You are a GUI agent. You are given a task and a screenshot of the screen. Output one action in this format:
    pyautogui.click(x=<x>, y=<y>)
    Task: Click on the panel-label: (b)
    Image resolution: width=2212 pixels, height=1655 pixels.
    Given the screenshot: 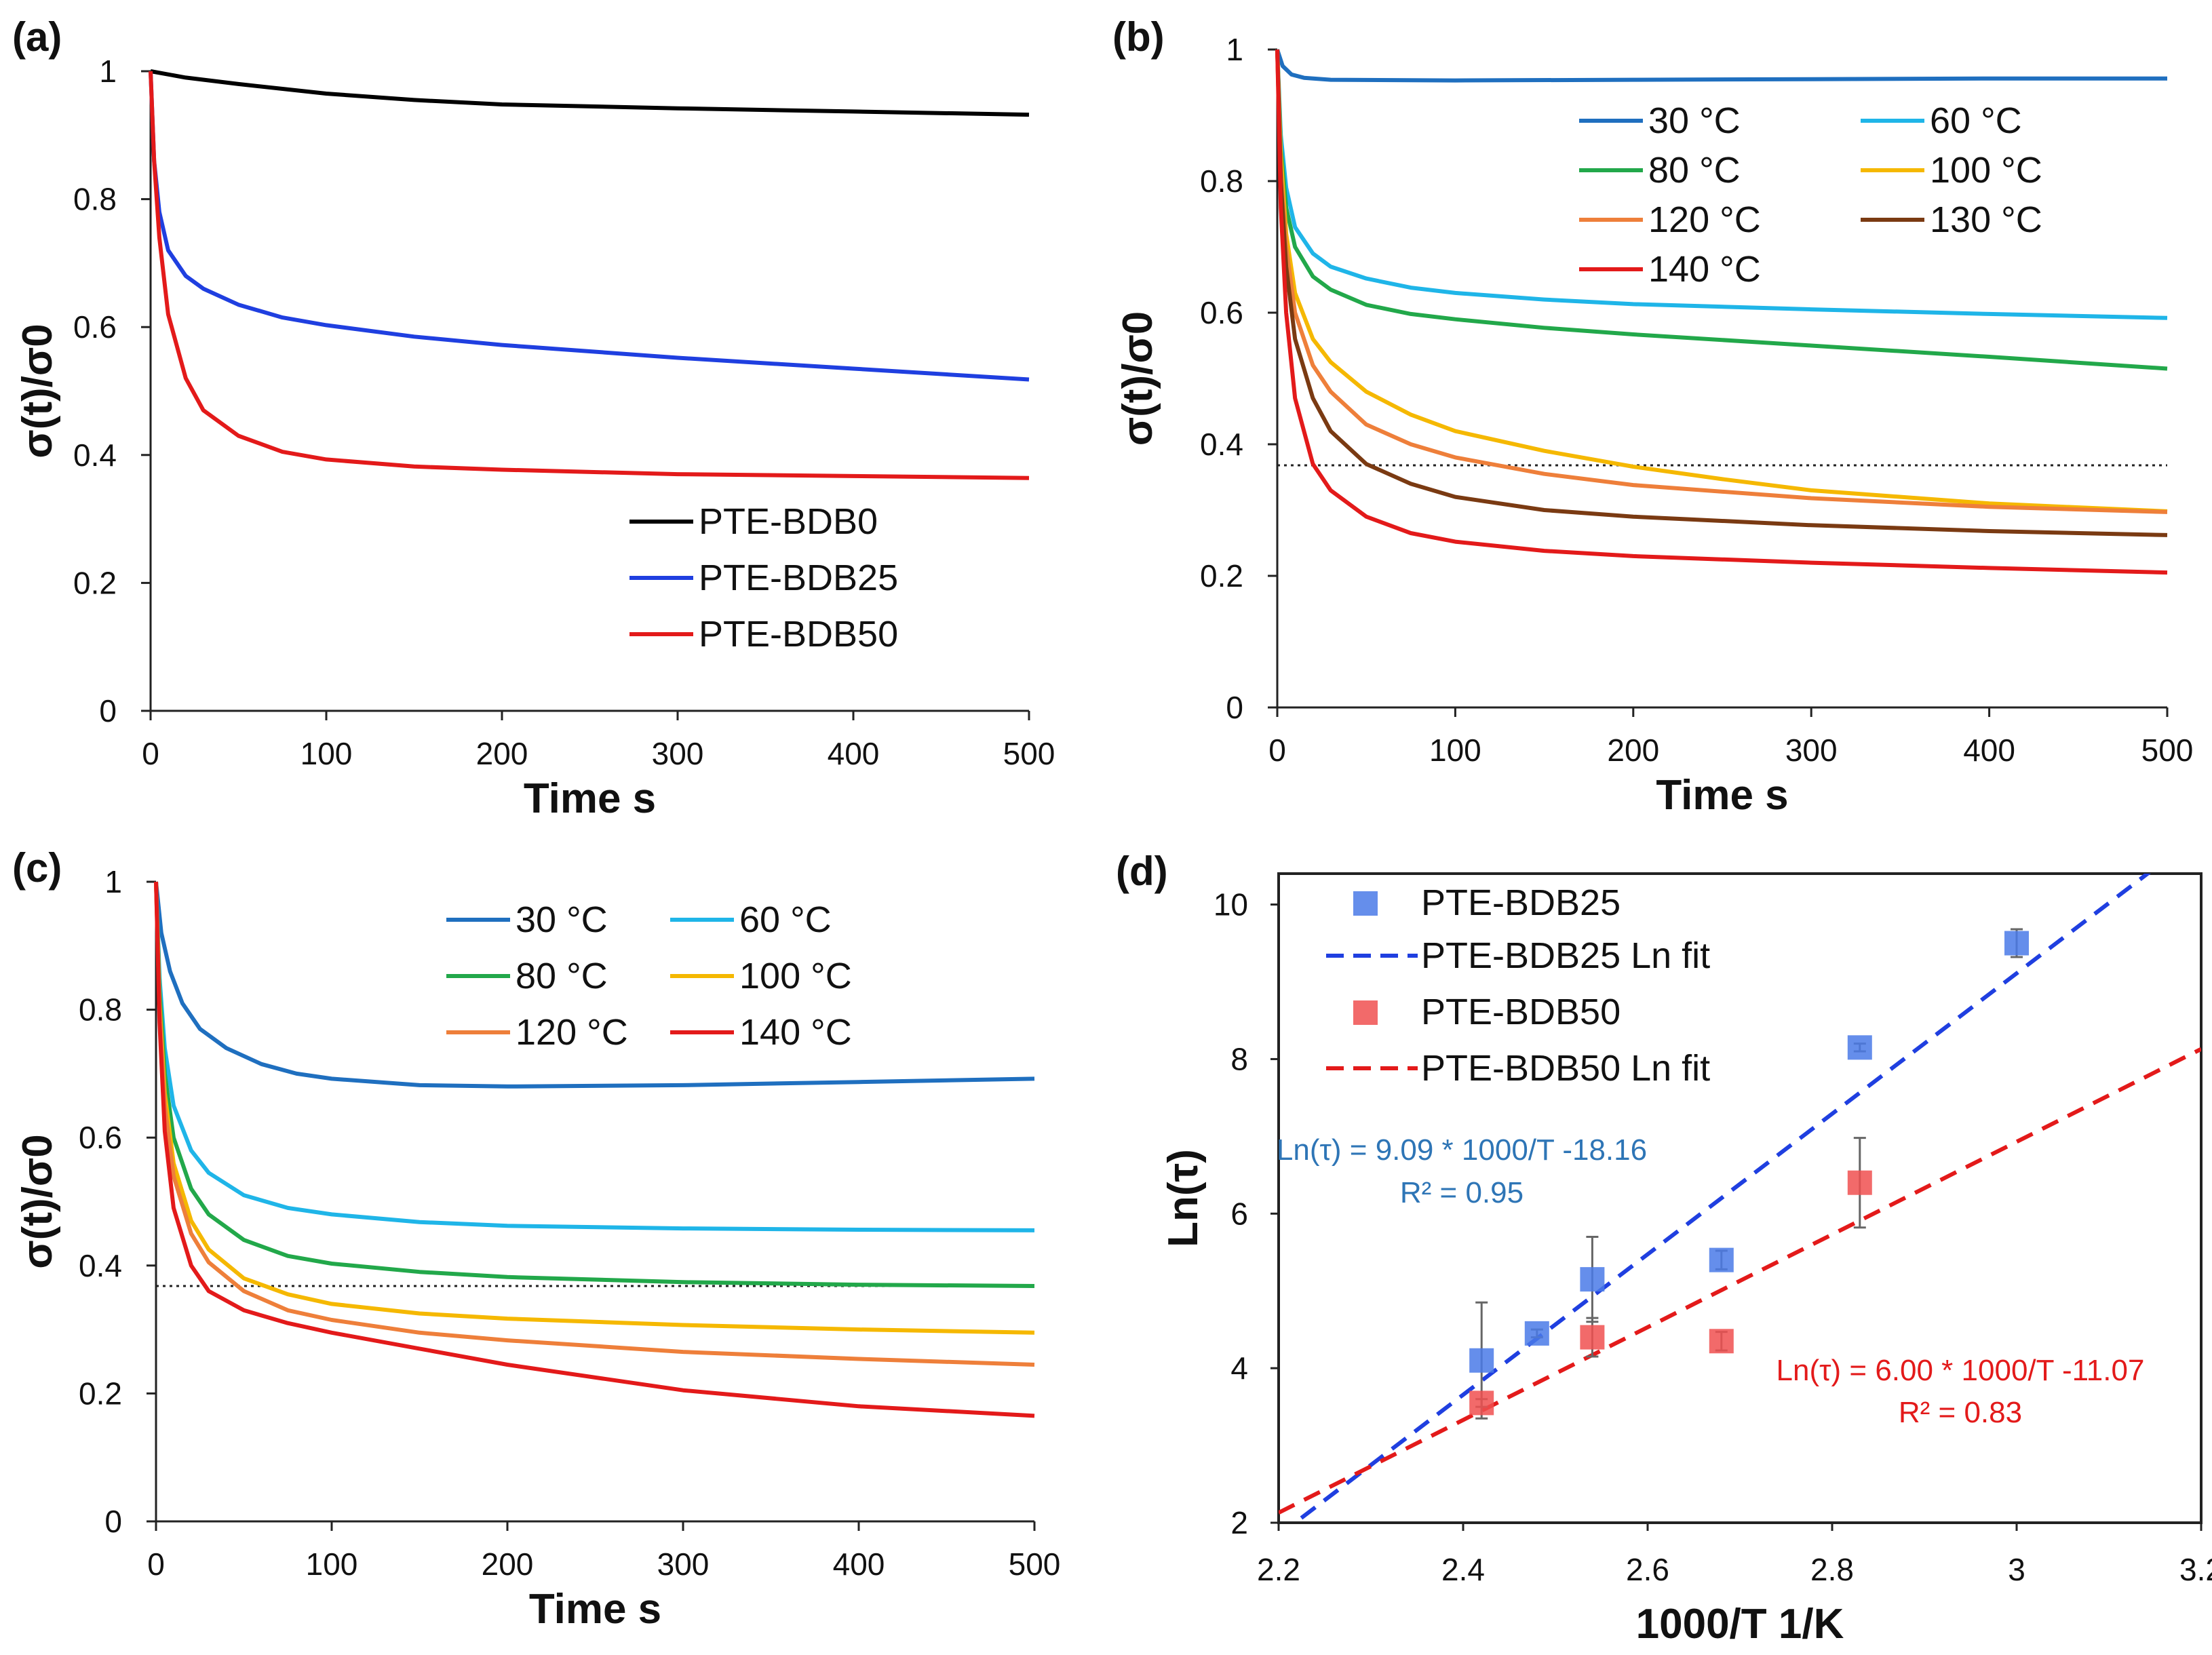 What is the action you would take?
    pyautogui.click(x=1138, y=37)
    